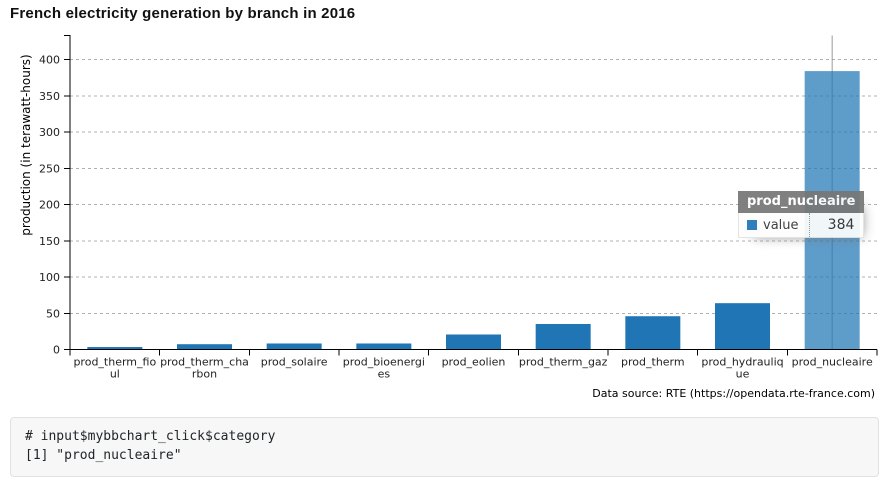 The image size is (889, 485). I want to click on bar-prod_hydraulique, so click(742, 326).